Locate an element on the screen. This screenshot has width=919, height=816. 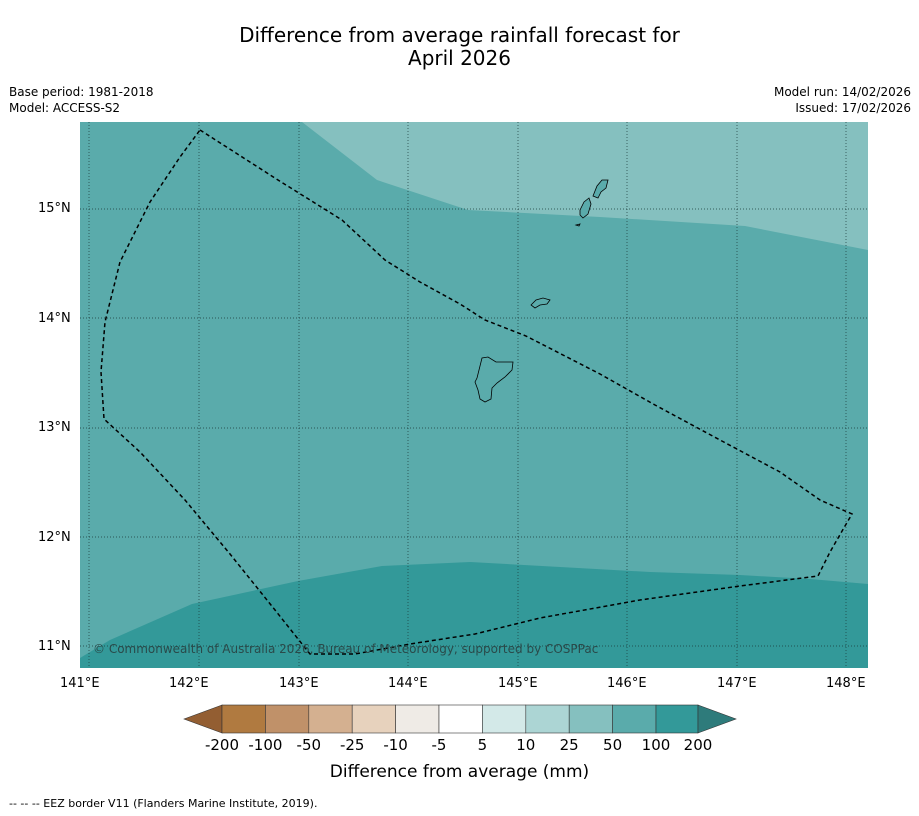
colorbar-tick: -100 is located at coordinates (265, 745).